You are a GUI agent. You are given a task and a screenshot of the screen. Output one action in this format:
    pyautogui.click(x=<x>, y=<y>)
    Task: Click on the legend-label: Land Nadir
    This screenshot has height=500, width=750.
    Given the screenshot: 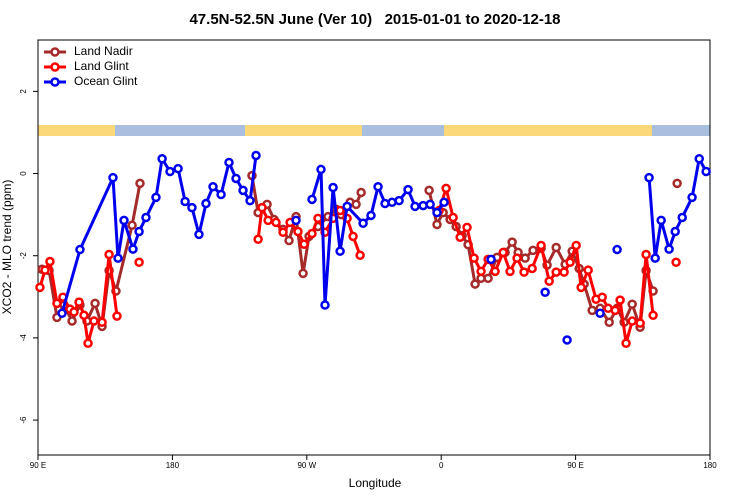 What is the action you would take?
    pyautogui.click(x=103, y=51)
    